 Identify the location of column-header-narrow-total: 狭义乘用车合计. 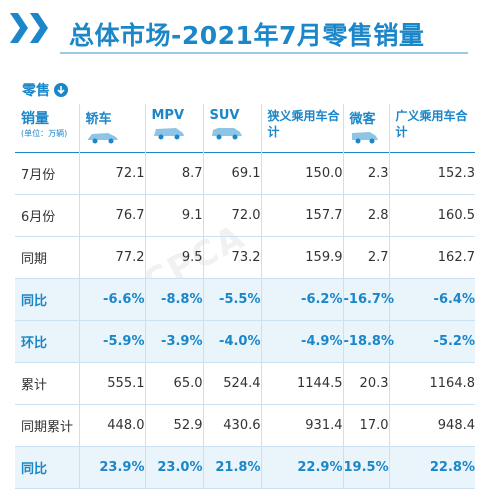
(302, 128).